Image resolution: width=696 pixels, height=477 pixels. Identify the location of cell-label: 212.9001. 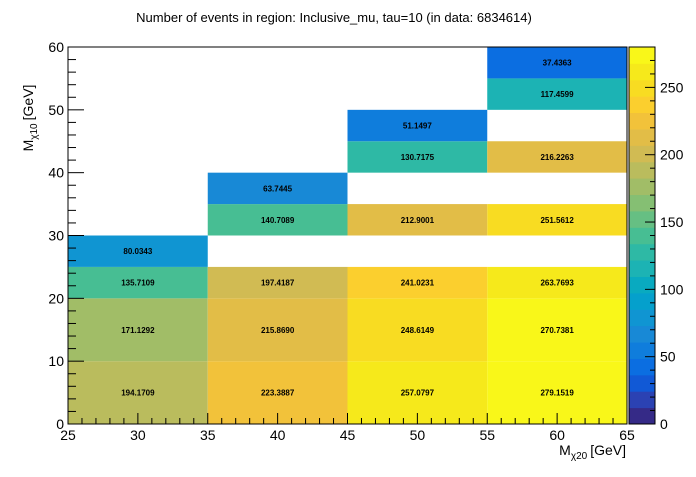
(418, 220).